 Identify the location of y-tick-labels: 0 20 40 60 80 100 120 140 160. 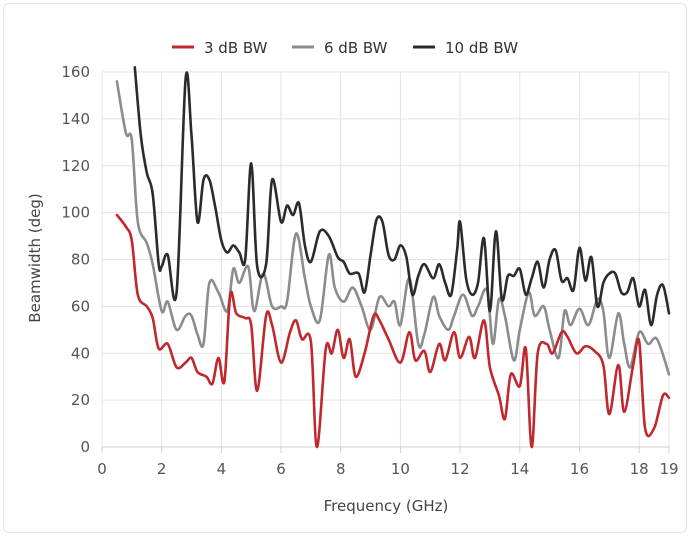
(75, 259).